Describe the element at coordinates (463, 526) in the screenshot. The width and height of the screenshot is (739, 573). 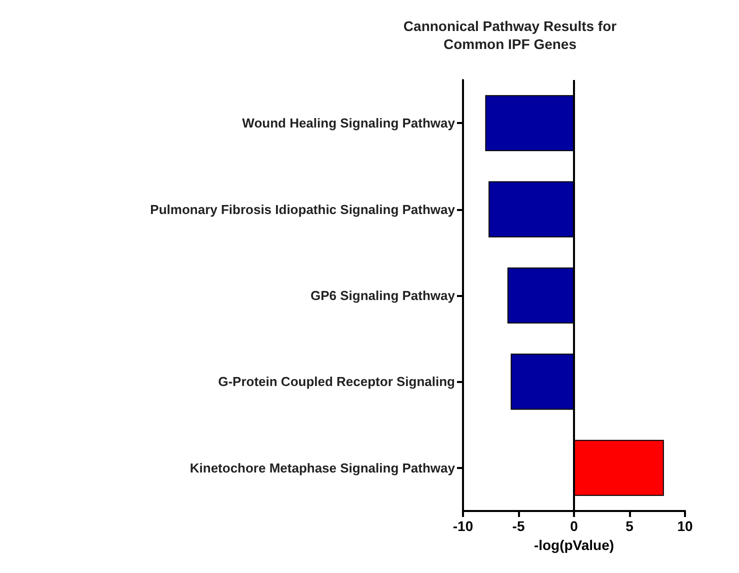
I see `x-tick-label: -10` at that location.